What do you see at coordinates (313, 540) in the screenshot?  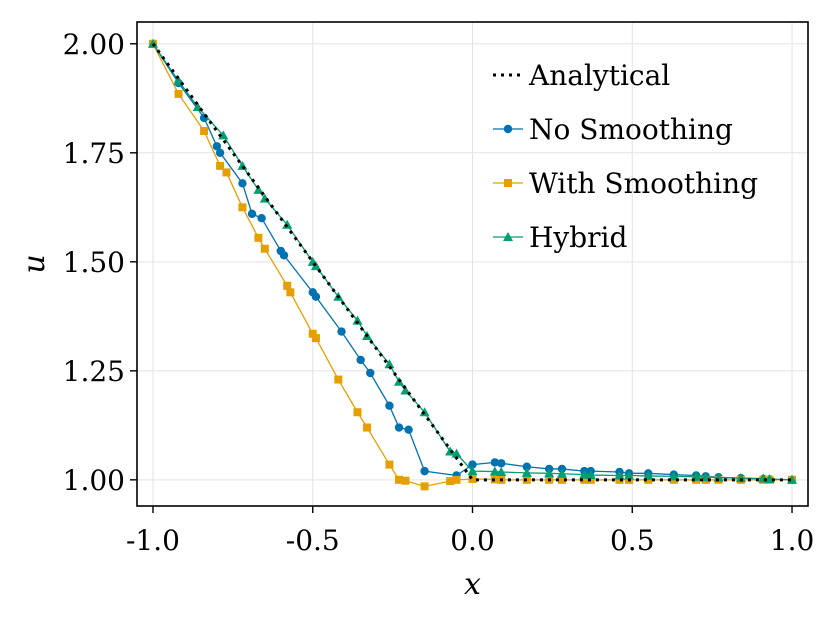 I see `x-tick-label: -0.5` at bounding box center [313, 540].